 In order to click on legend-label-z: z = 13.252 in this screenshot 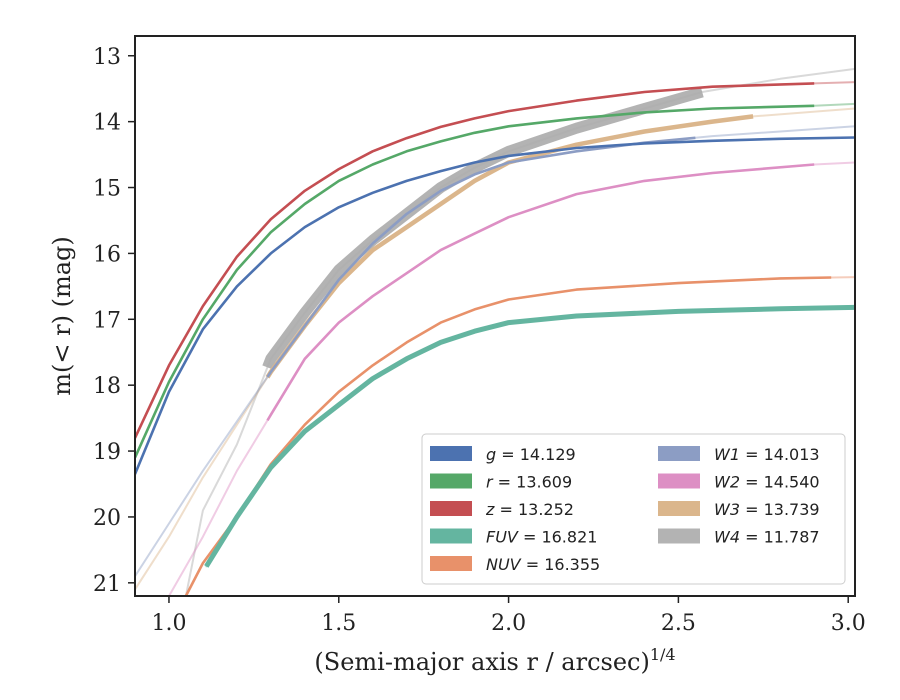, I will do `click(529, 509)`.